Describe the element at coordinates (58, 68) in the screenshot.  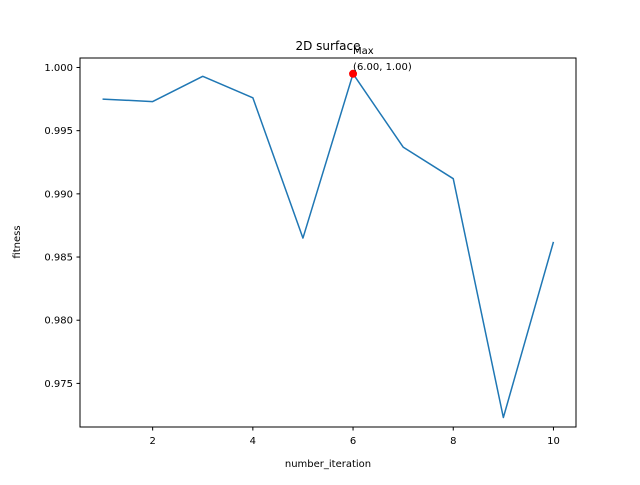
I see `y-tick-label: 1.000` at that location.